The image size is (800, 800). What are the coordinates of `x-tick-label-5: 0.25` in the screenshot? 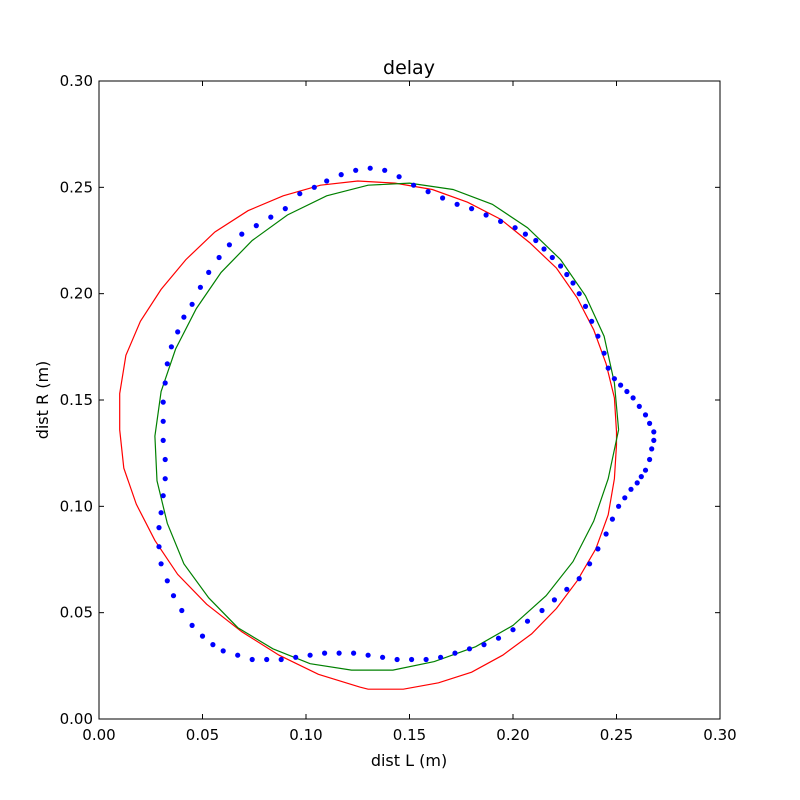 It's located at (616, 735).